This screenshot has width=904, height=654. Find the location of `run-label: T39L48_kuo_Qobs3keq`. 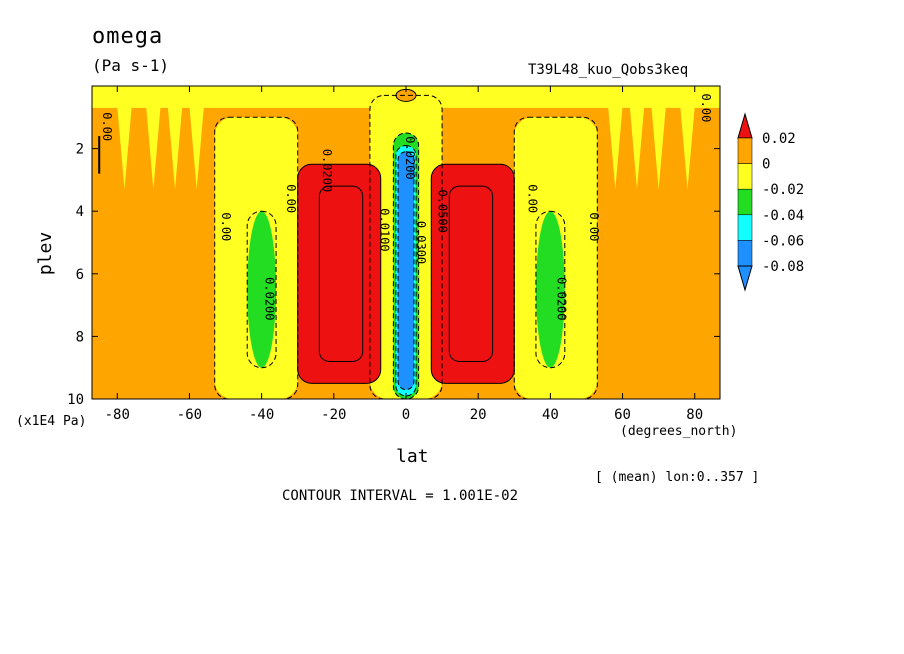

run-label: T39L48_kuo_Qobs3keq is located at coordinates (608, 70).